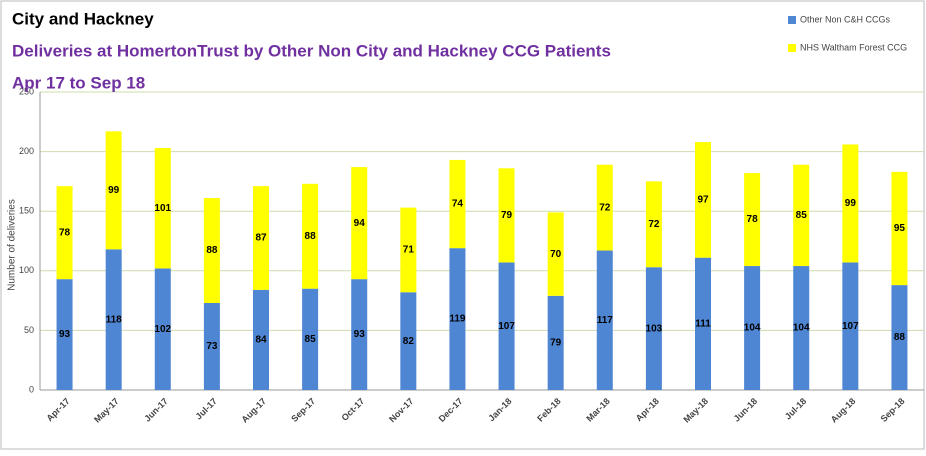 This screenshot has height=456, width=926. What do you see at coordinates (12, 245) in the screenshot?
I see `y-axis-label: Number of deliveries` at bounding box center [12, 245].